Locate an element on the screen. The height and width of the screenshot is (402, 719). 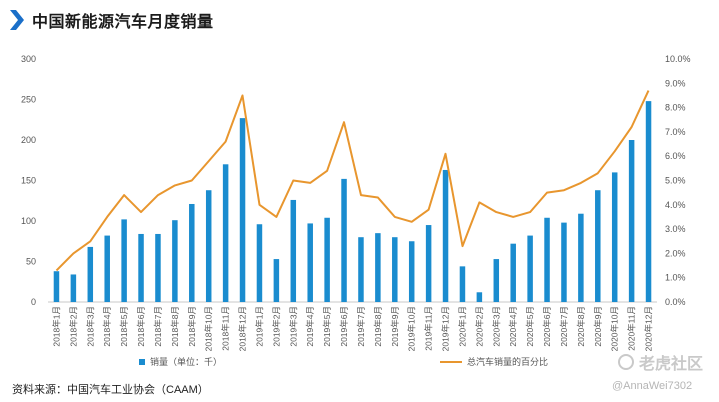
y-left-tick-label: 150 is located at coordinates (28, 181).